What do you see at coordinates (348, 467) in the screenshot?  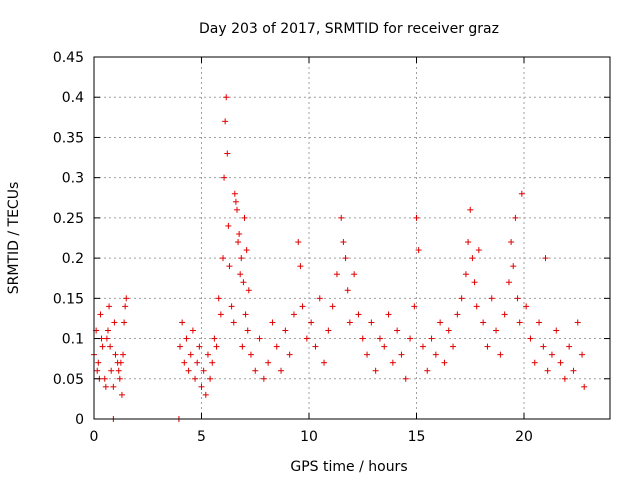 I see `x-axis-label: GPS time / hours` at bounding box center [348, 467].